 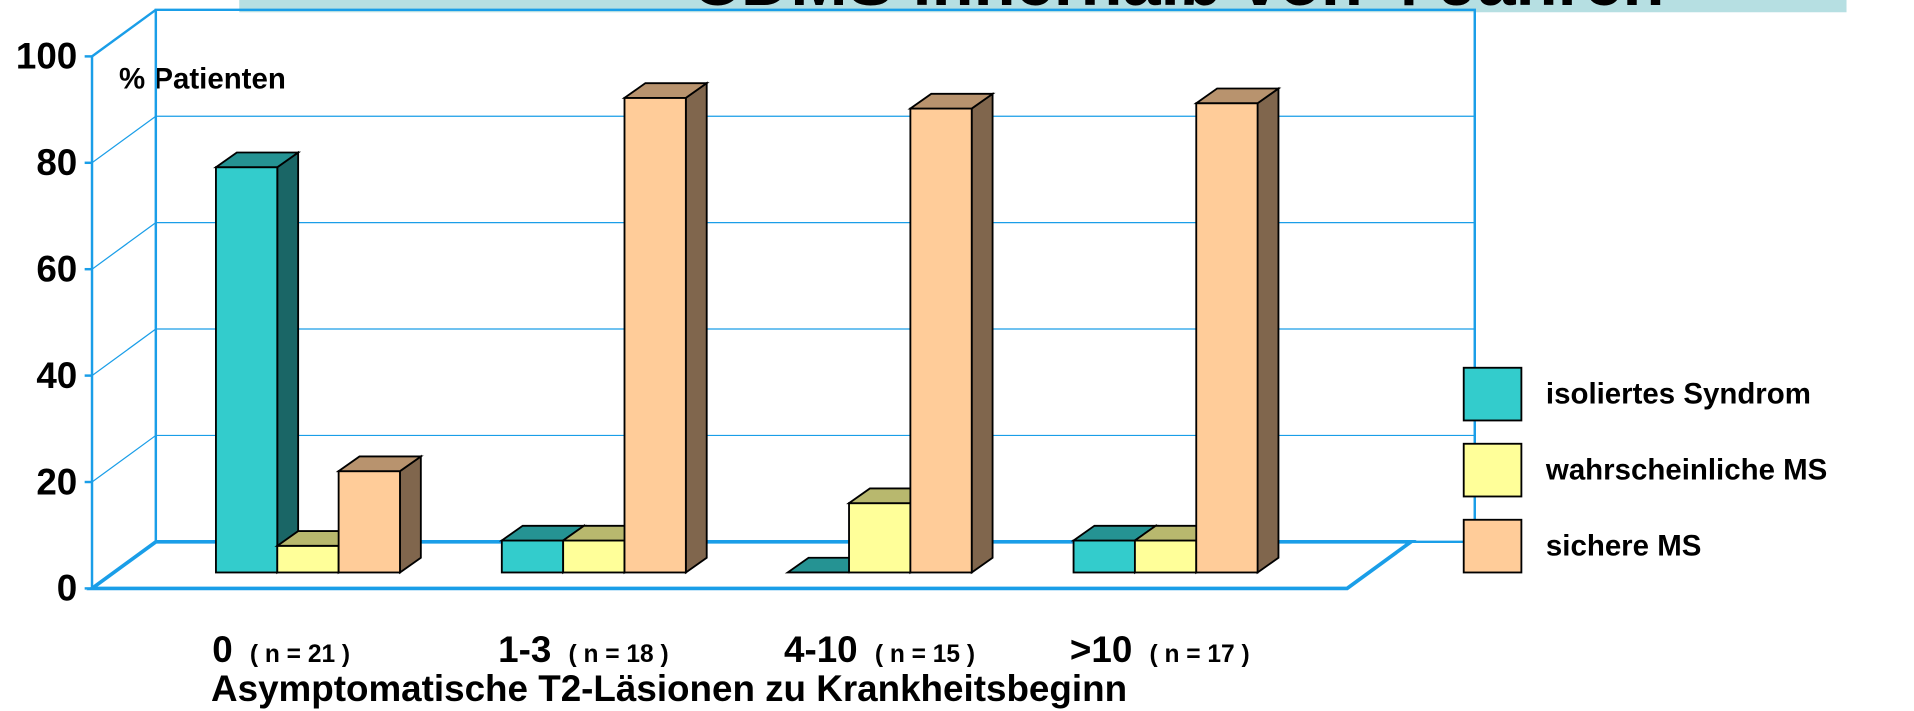 I want to click on y-tick-label: 100, so click(x=46, y=56).